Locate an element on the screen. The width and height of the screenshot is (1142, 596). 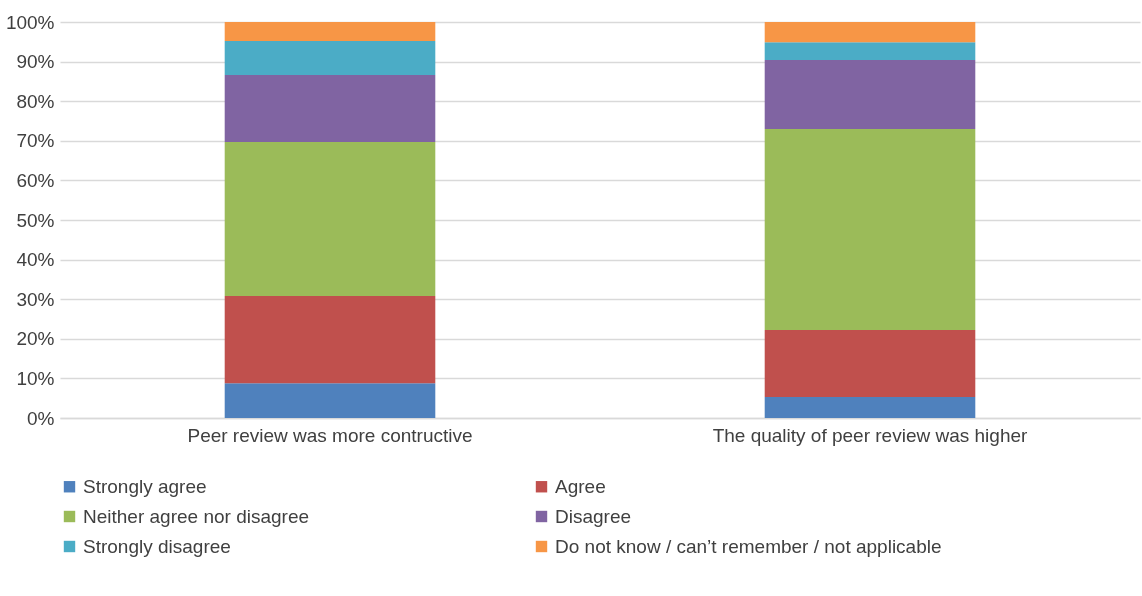
y-tick-label: 20% is located at coordinates (35, 339).